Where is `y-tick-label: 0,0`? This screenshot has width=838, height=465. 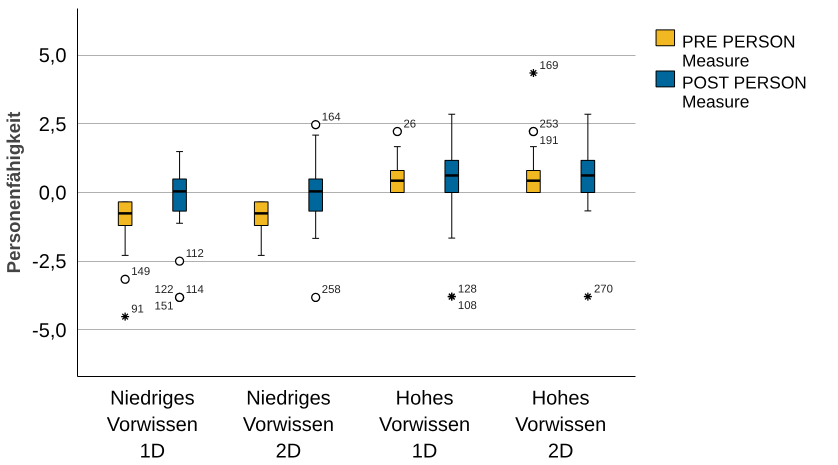 y-tick-label: 0,0 is located at coordinates (52, 193).